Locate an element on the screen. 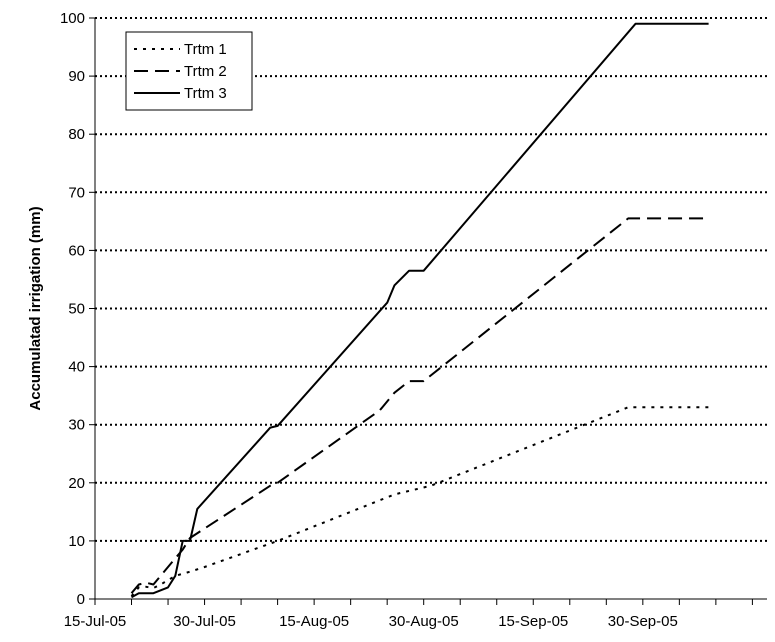 The height and width of the screenshot is (642, 775). y-tick-label-70: 70 is located at coordinates (76, 192).